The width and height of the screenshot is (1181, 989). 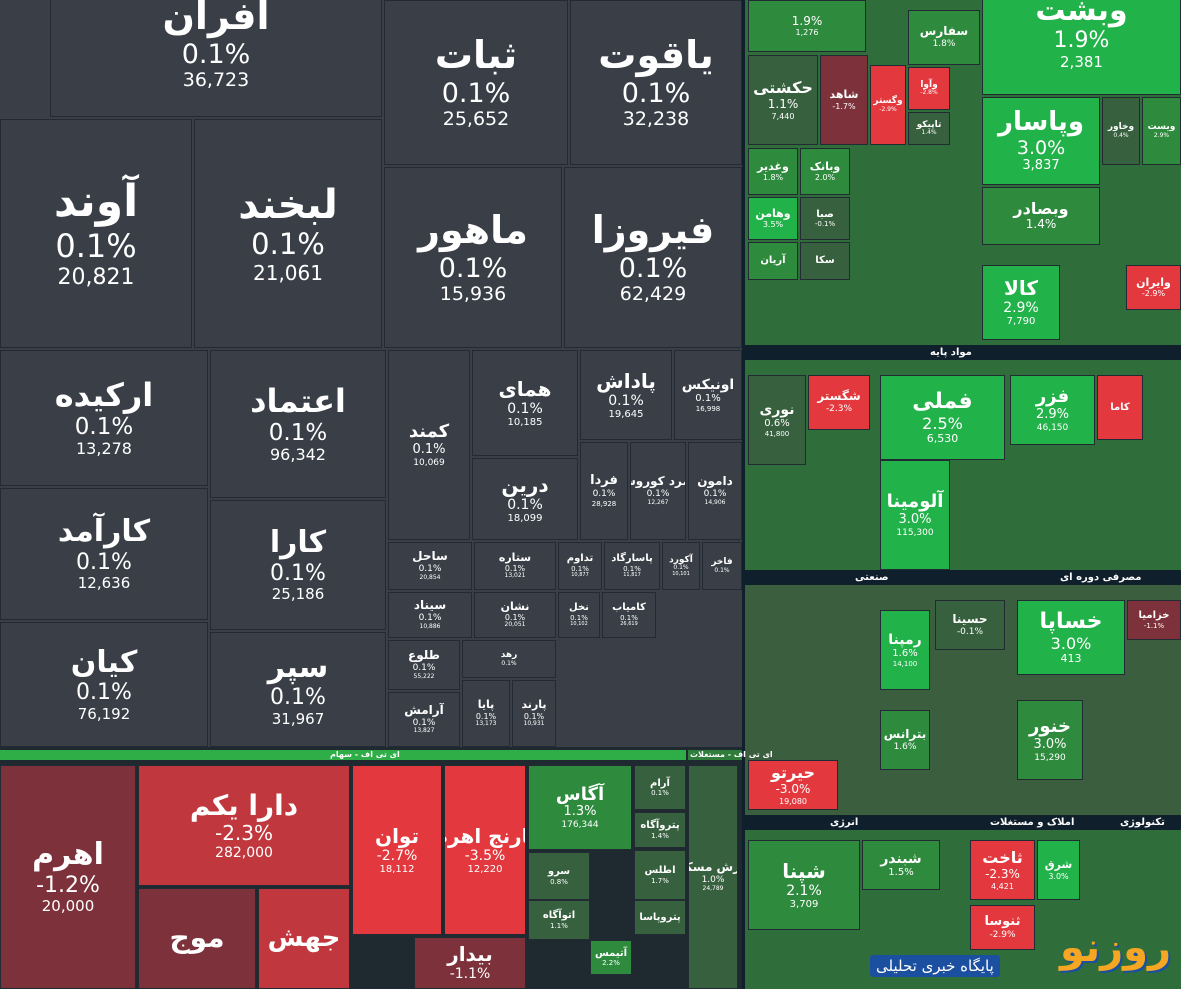 What do you see at coordinates (632, 566) in the screenshot?
I see `stock-tile: پاسارگاد 0.1% 11,817` at bounding box center [632, 566].